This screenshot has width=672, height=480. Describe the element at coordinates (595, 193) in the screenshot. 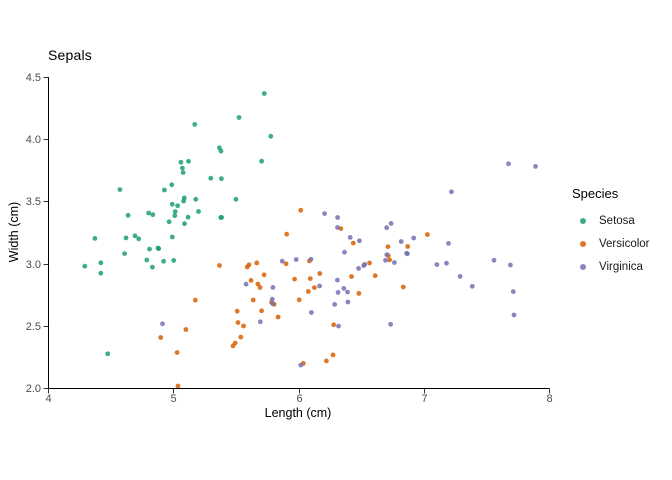

I see `legend-title: Species` at that location.